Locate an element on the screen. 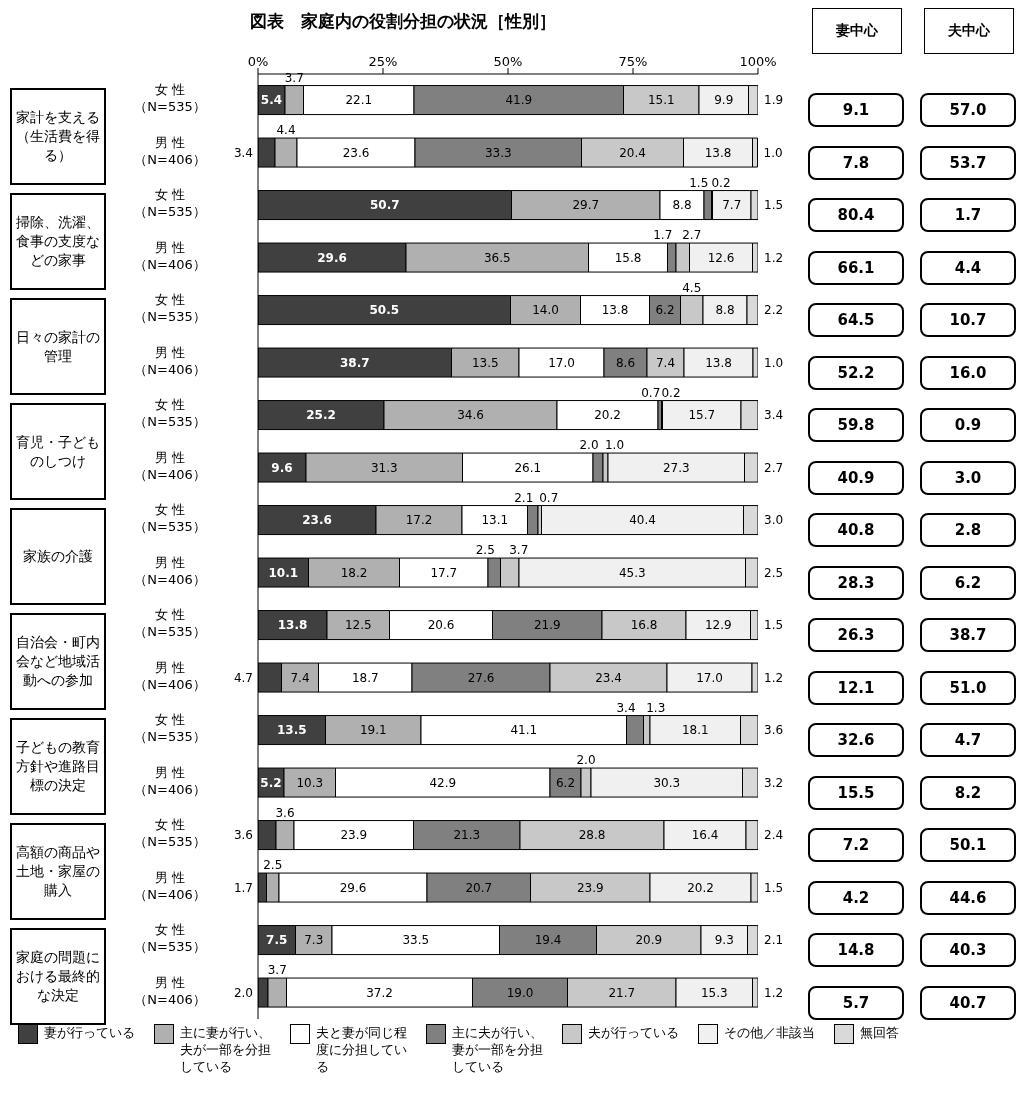 This screenshot has width=1032, height=1104. text: 16.0 is located at coordinates (968, 372).